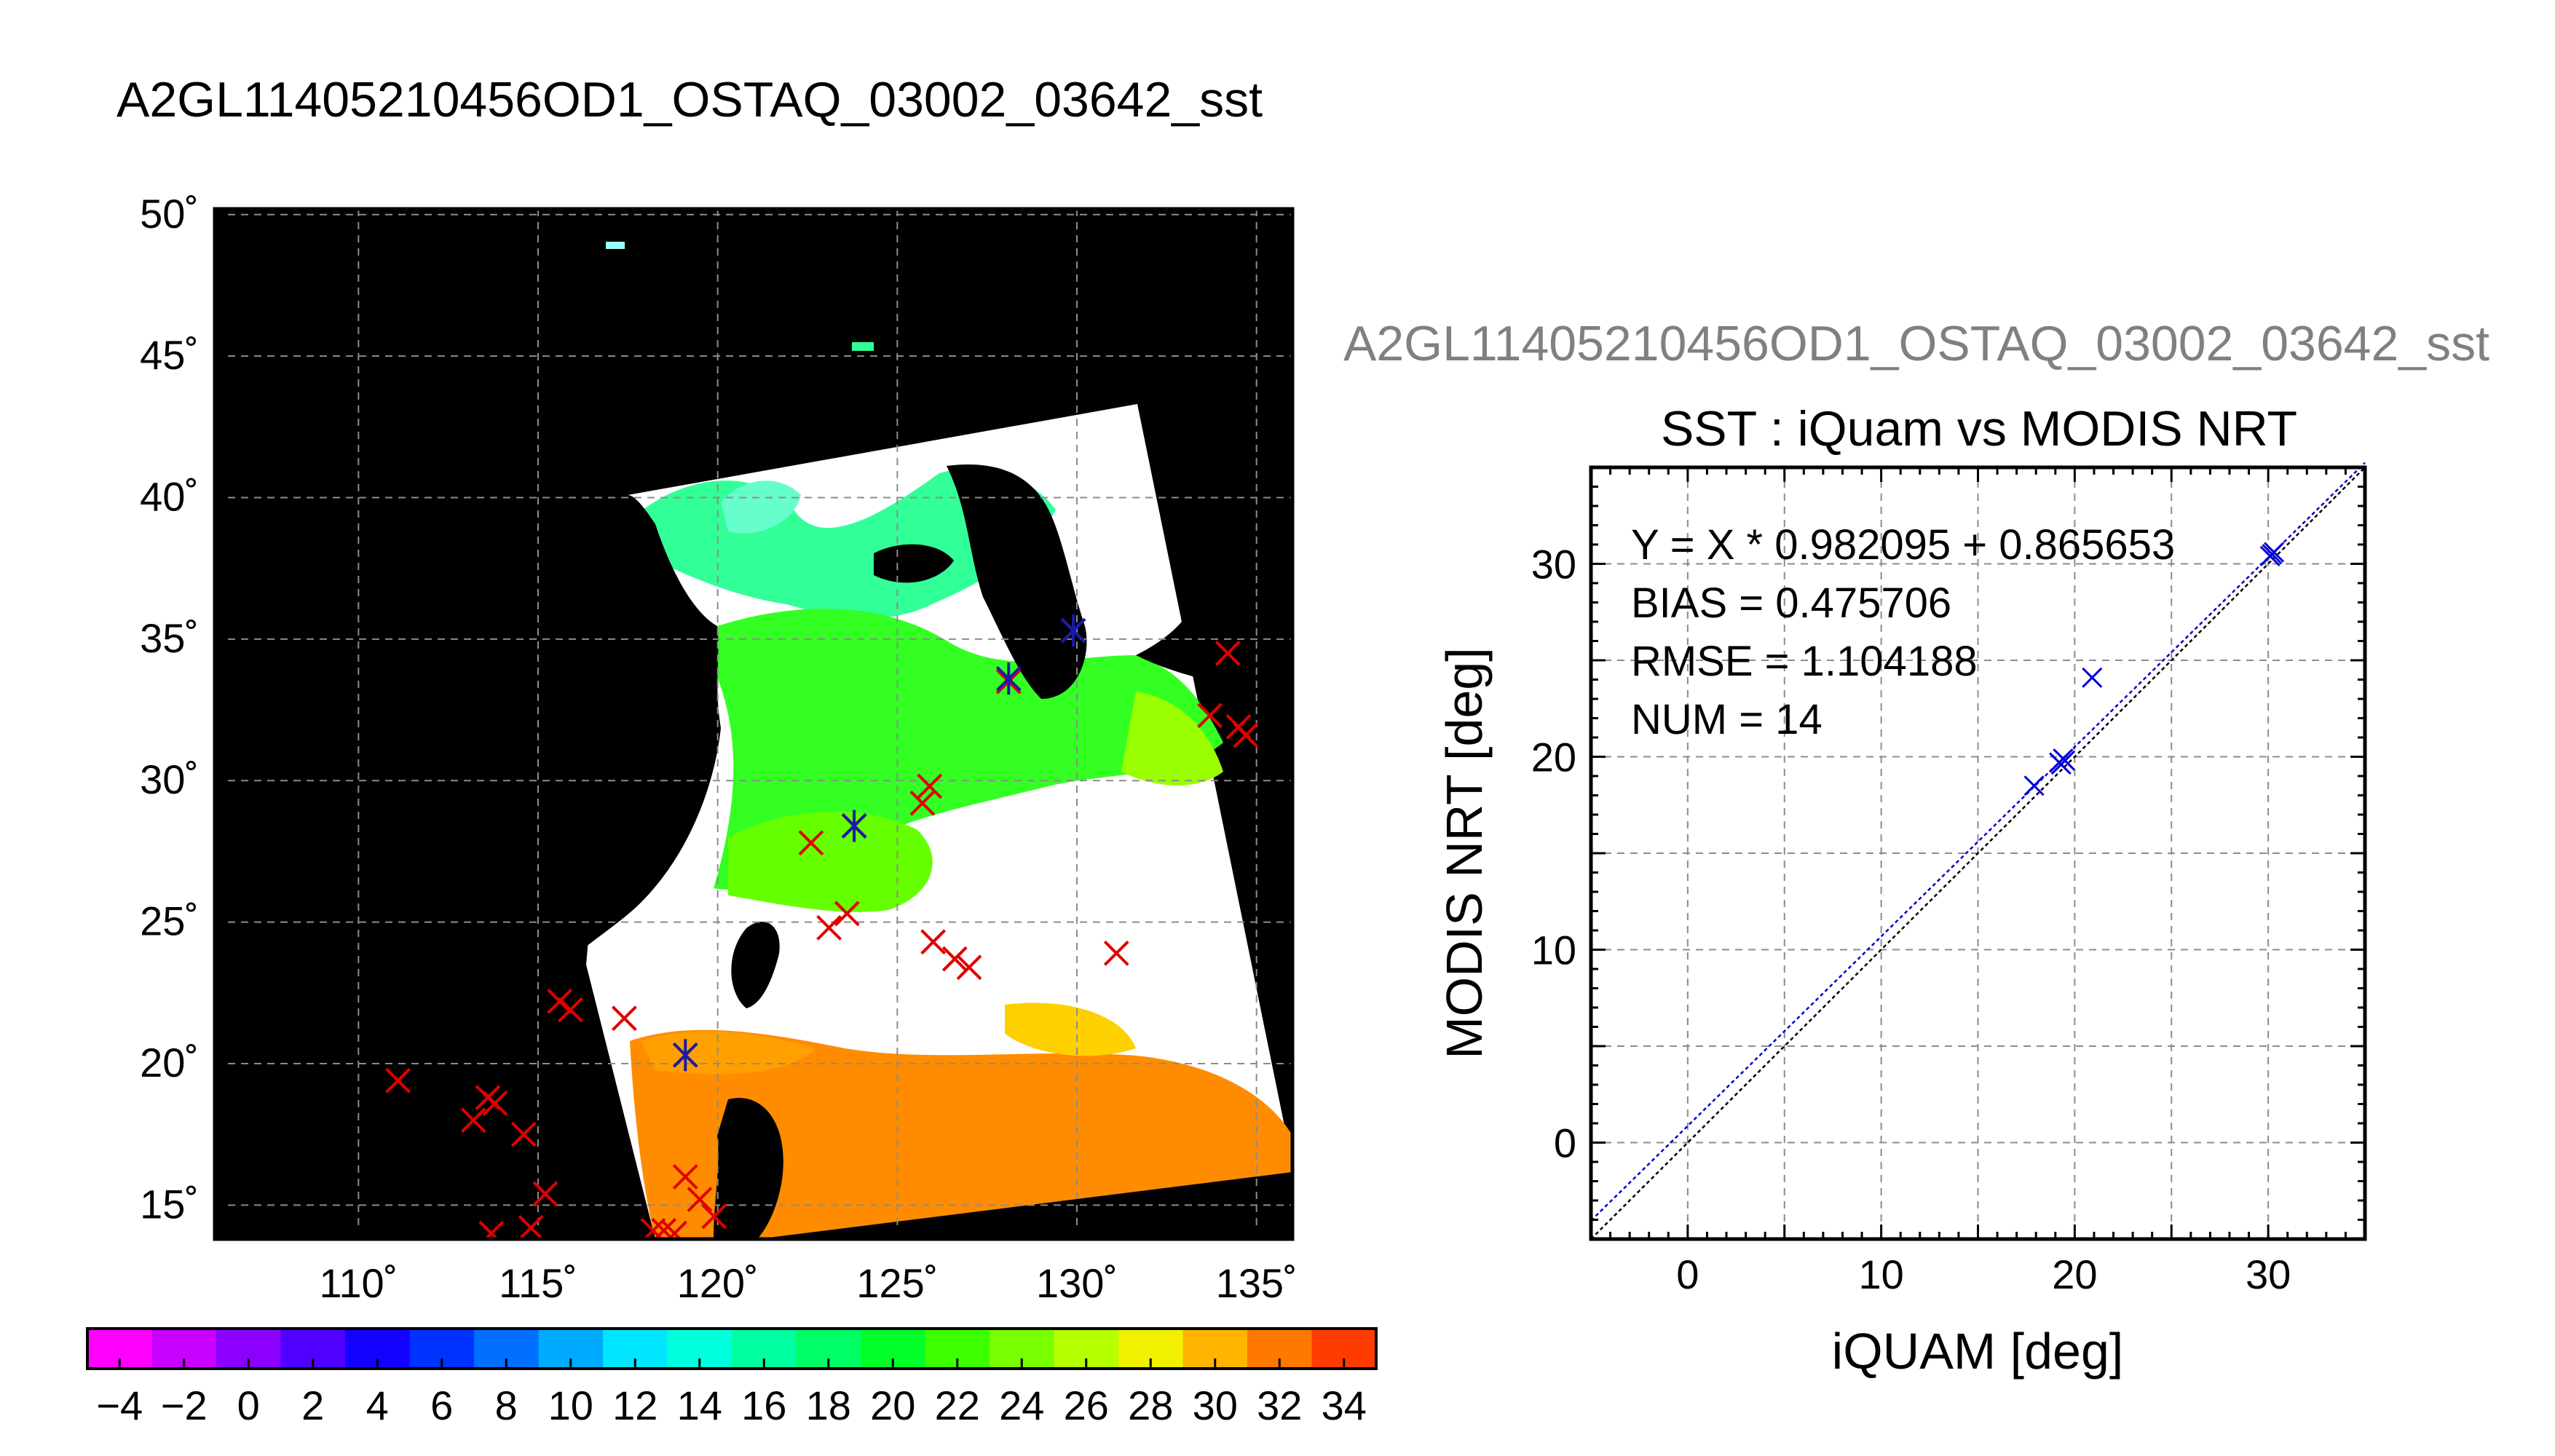  Describe the element at coordinates (441, 1405) in the screenshot. I see `colorbar-tick-label: 6` at that location.